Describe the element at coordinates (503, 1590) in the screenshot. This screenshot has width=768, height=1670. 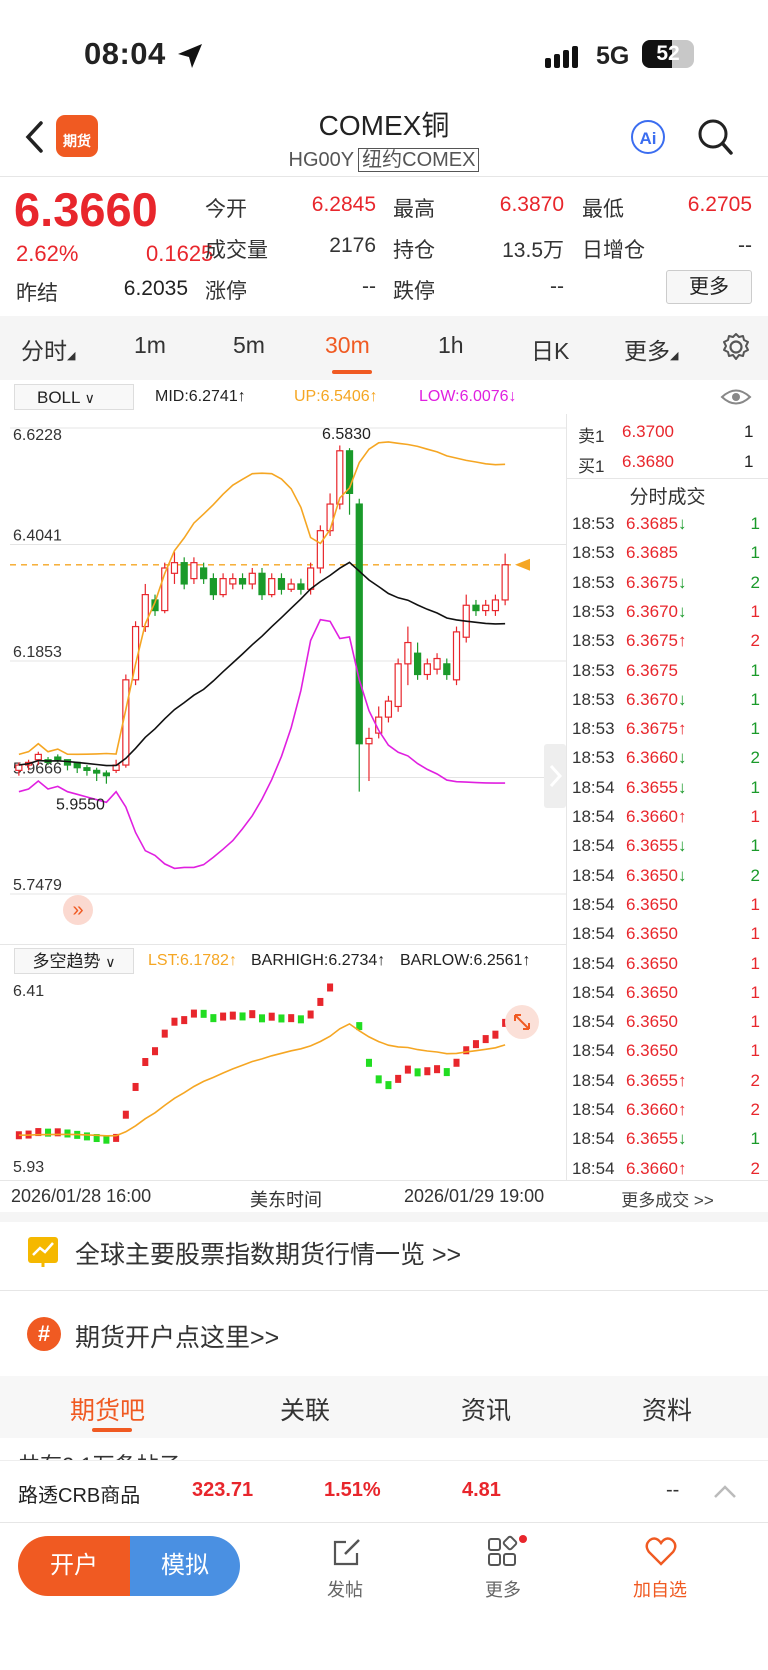
I see `more-label: 更多` at that location.